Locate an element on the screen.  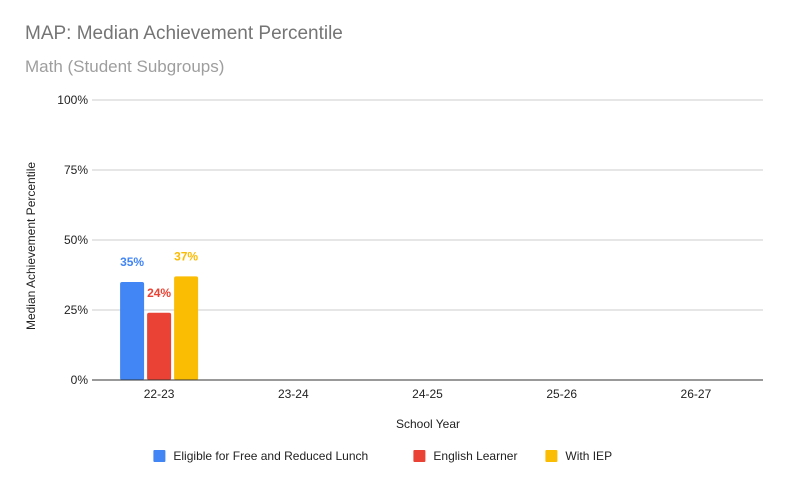
legend-item: With IEP is located at coordinates (578, 456).